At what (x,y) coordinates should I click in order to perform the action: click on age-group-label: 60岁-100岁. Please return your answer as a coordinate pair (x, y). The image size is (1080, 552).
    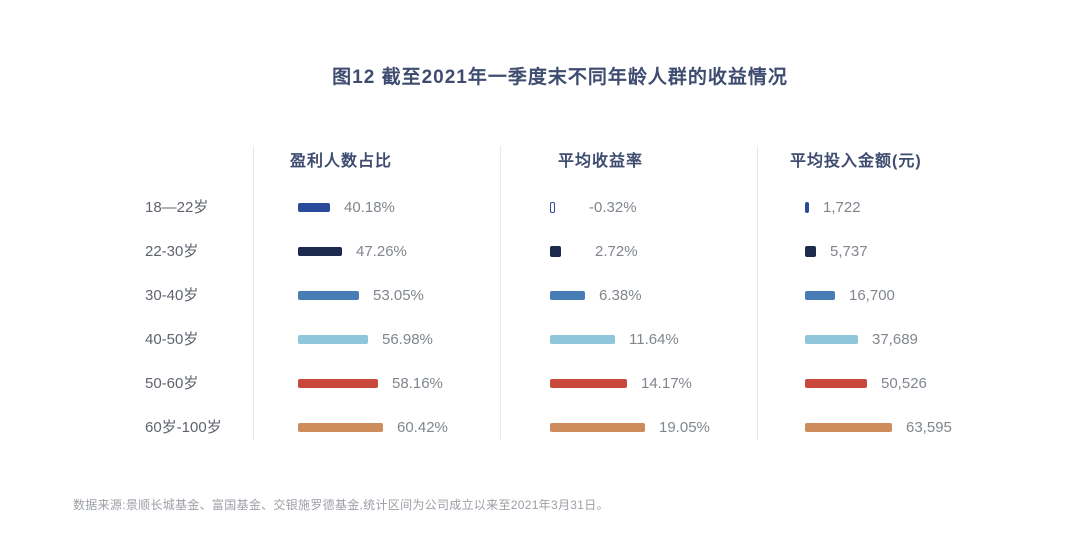
    Looking at the image, I should click on (183, 427).